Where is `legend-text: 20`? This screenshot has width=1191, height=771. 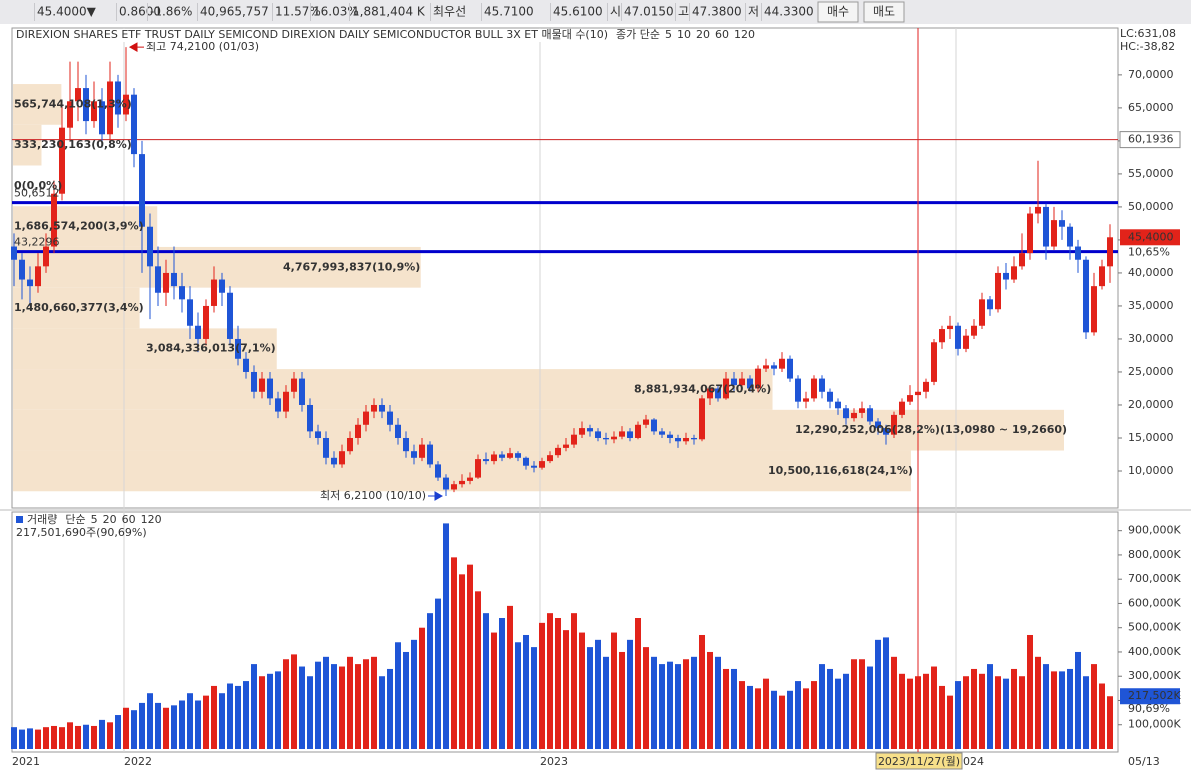
legend-text: 20 is located at coordinates (110, 519).